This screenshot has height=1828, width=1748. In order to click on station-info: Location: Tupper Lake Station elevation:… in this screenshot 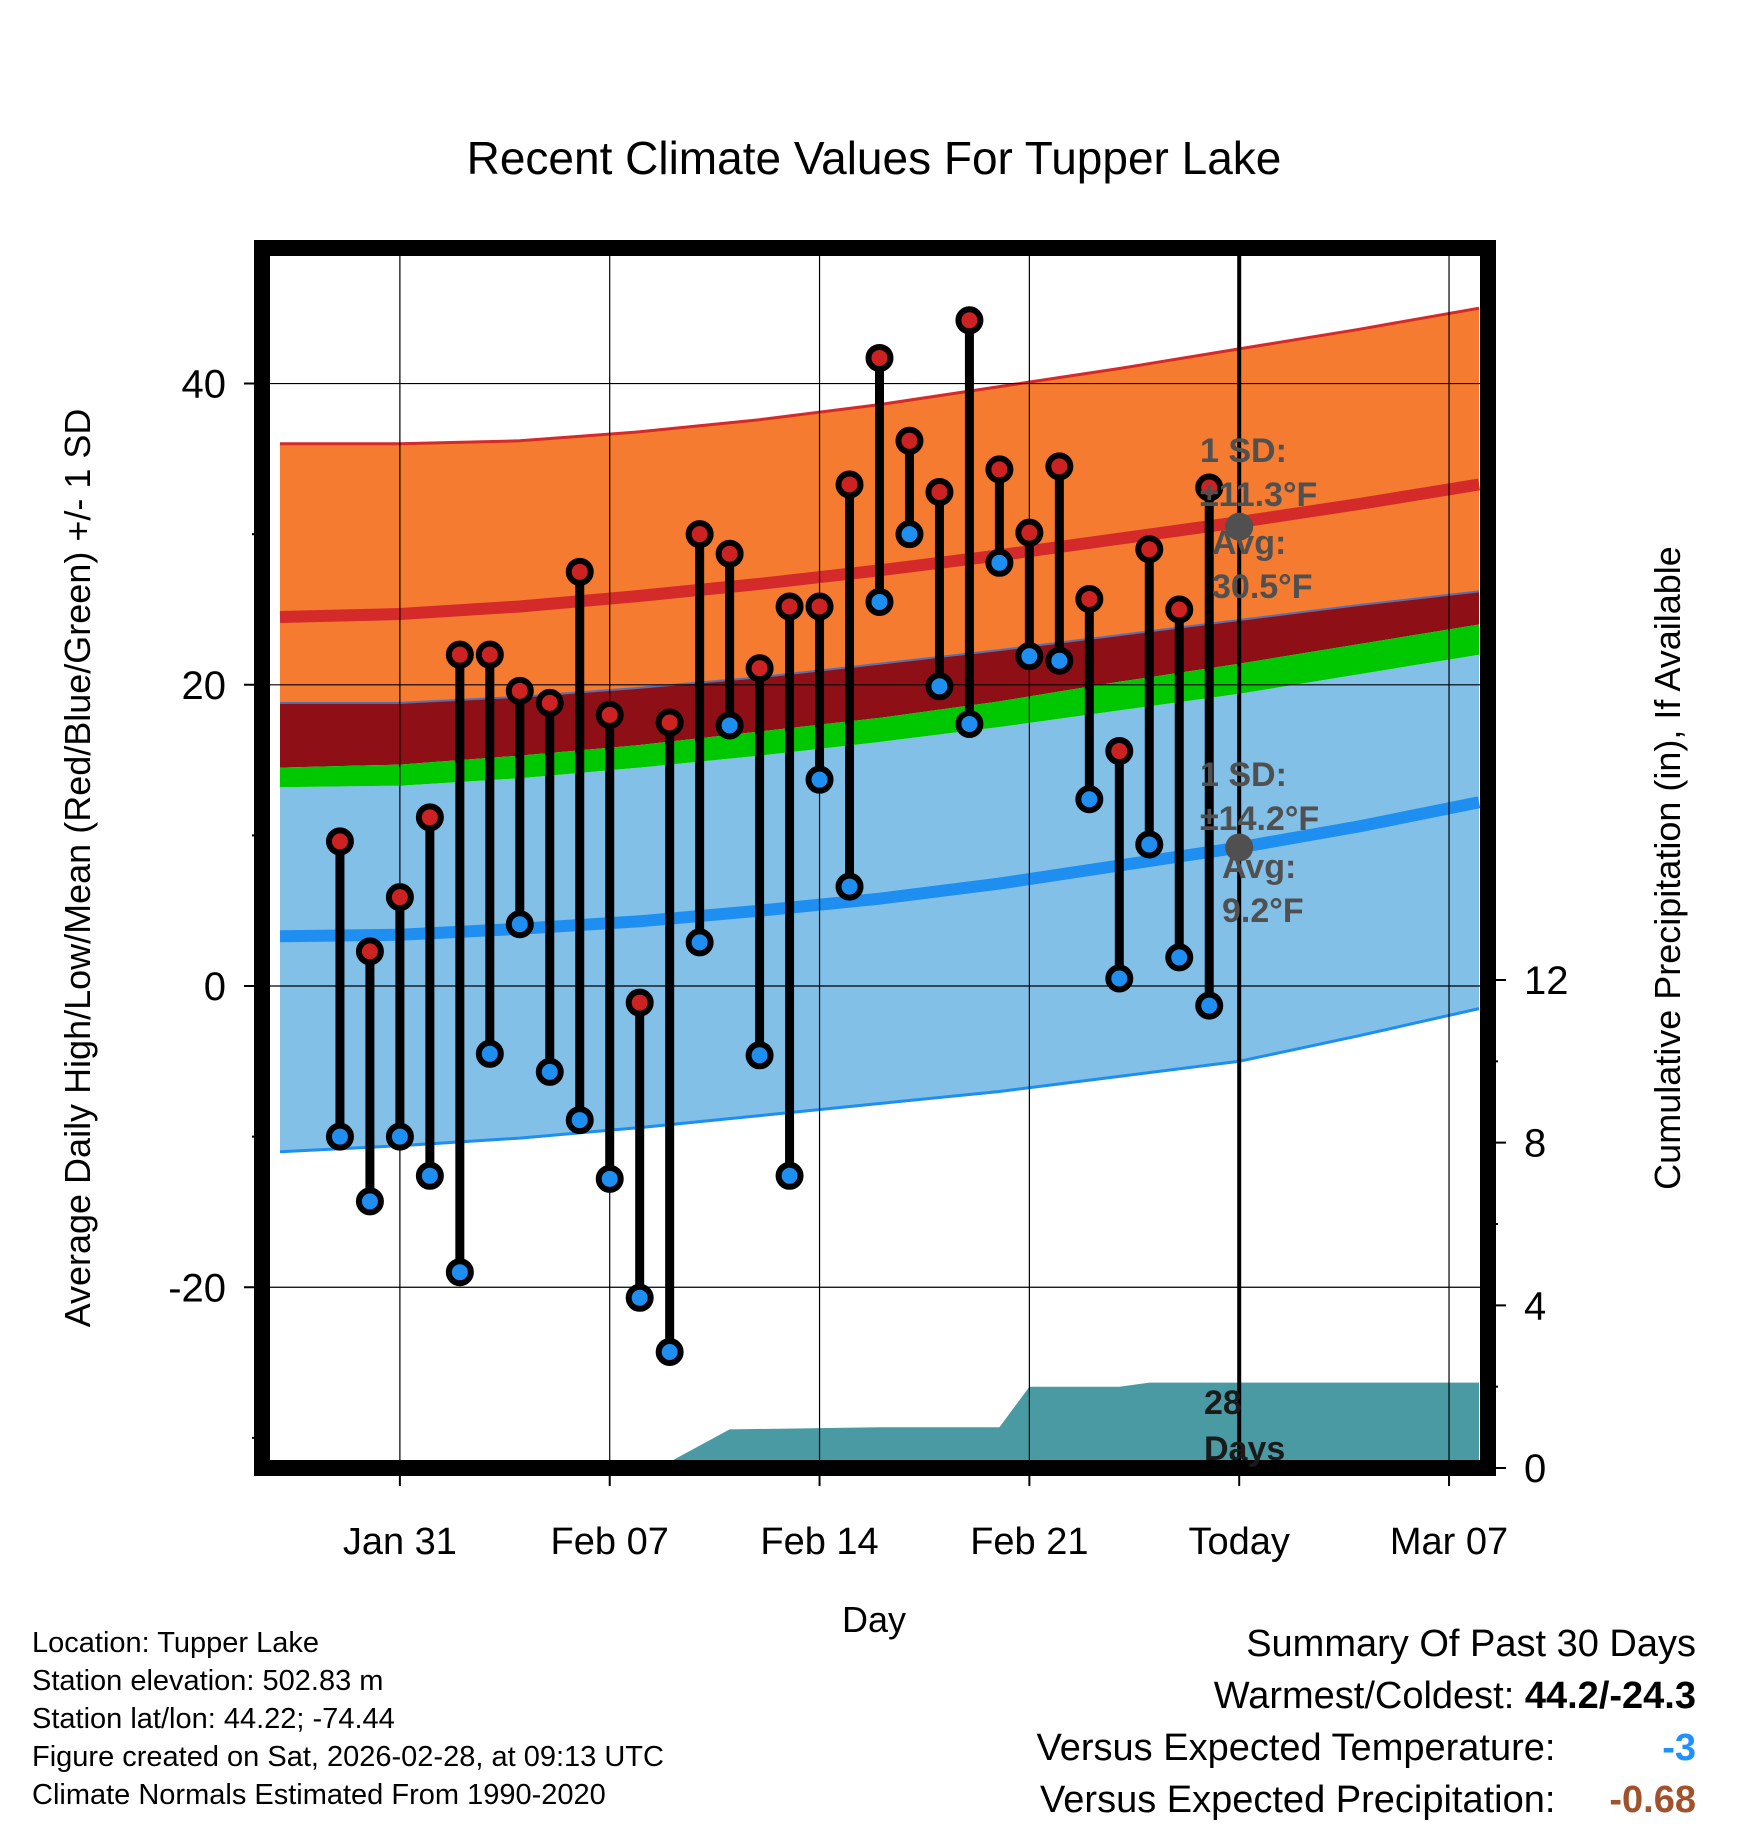, I will do `click(348, 1719)`.